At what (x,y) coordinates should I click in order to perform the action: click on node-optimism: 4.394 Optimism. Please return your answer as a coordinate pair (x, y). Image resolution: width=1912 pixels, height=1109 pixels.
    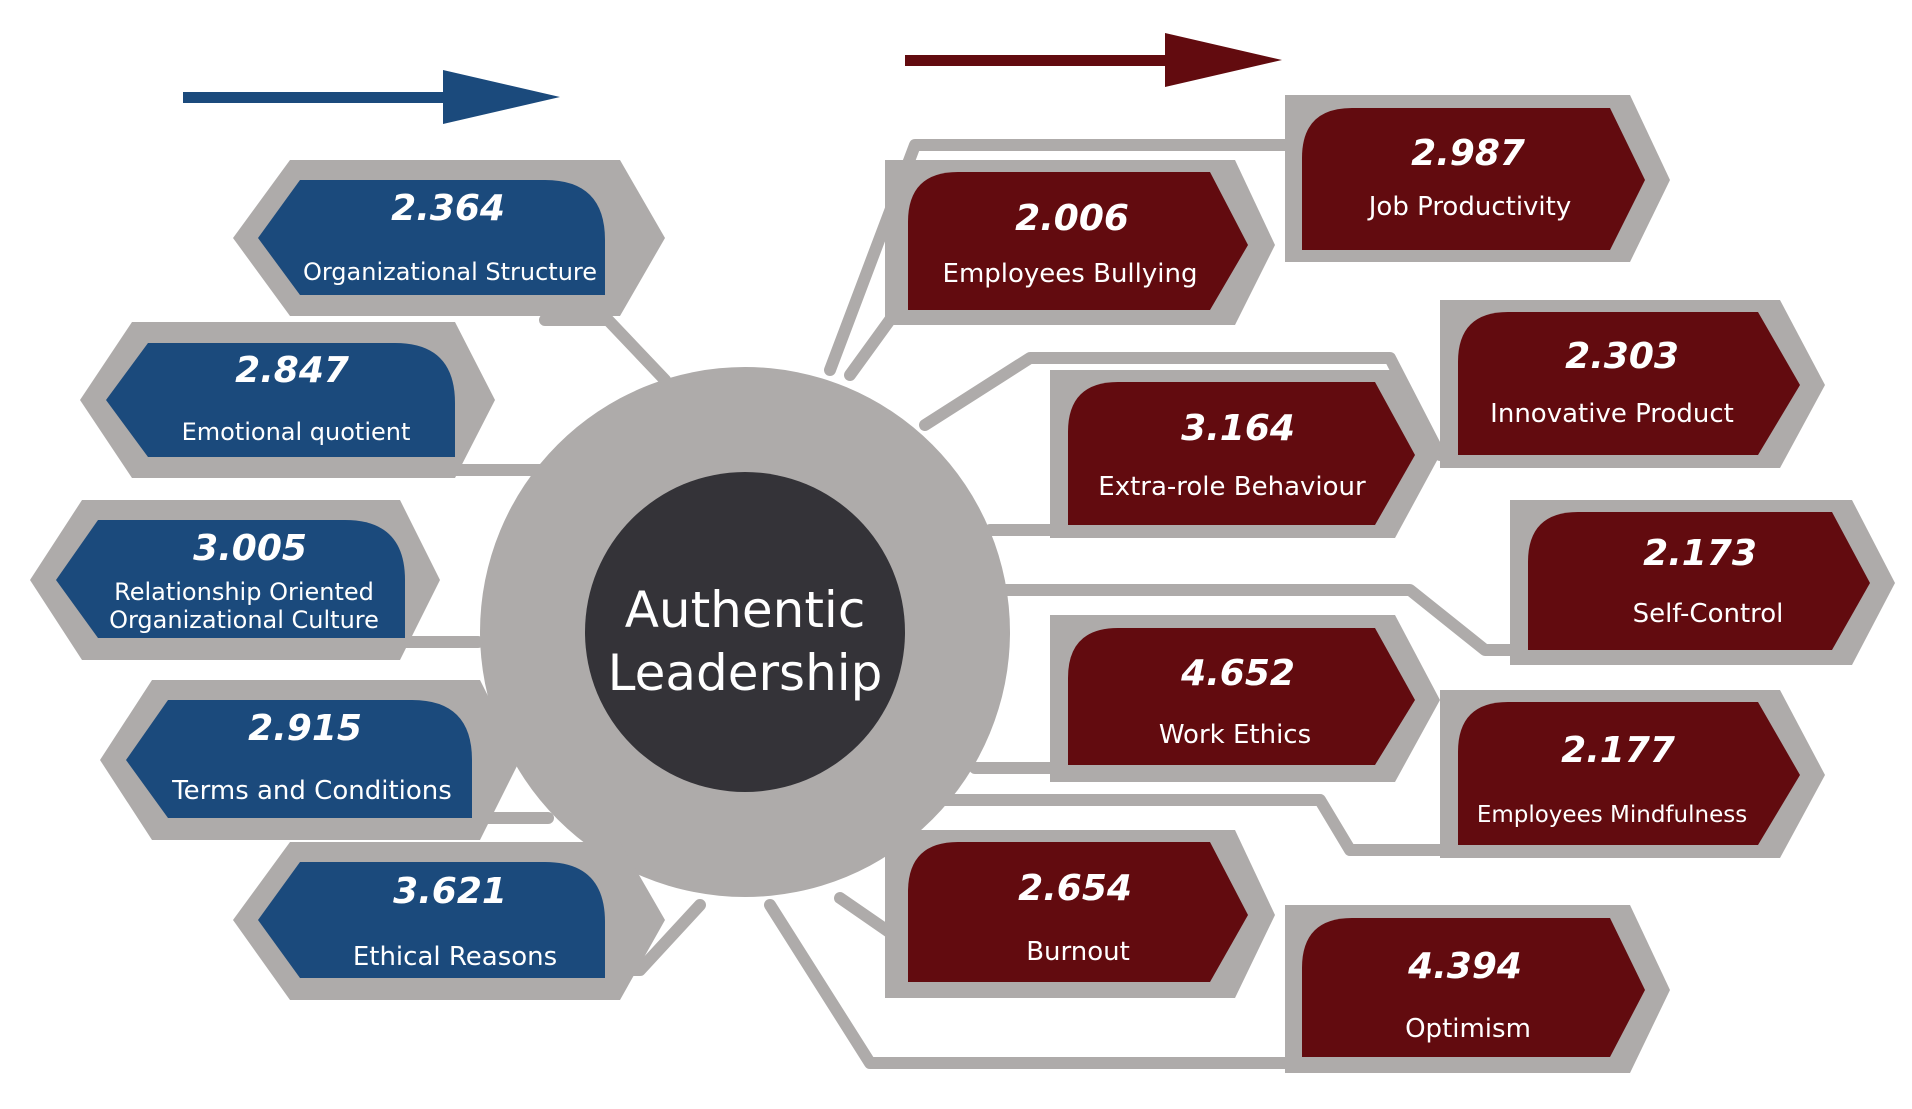
    Looking at the image, I should click on (1477, 989).